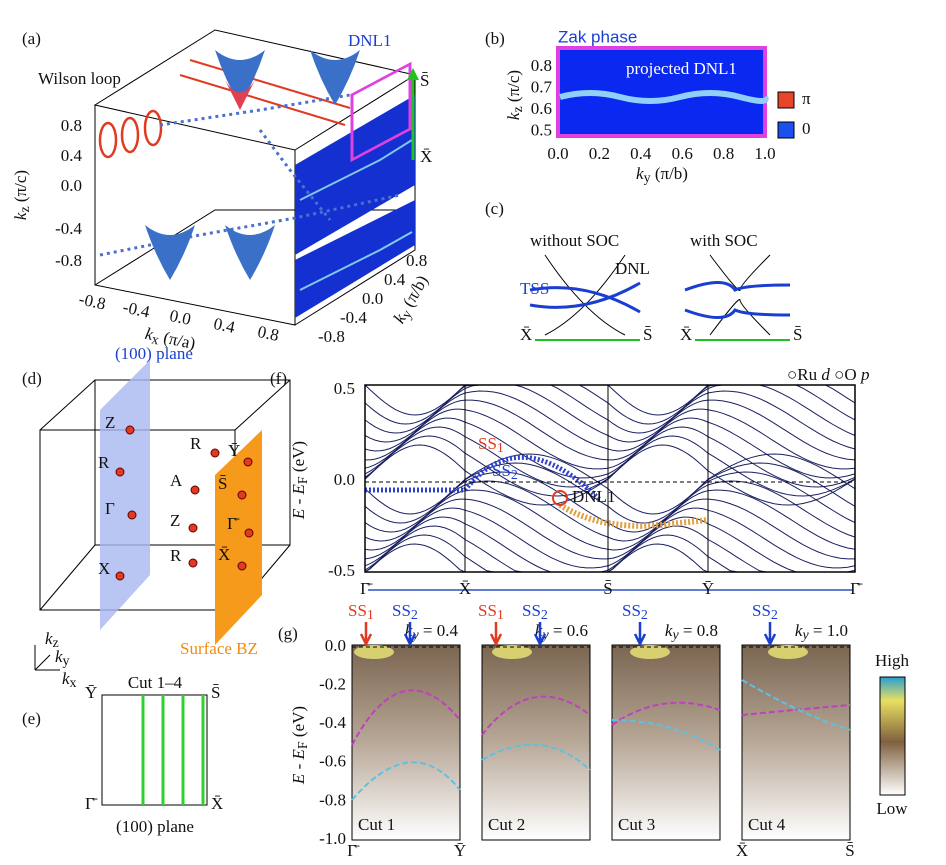  I want to click on corner: Ȳ, so click(91, 692).